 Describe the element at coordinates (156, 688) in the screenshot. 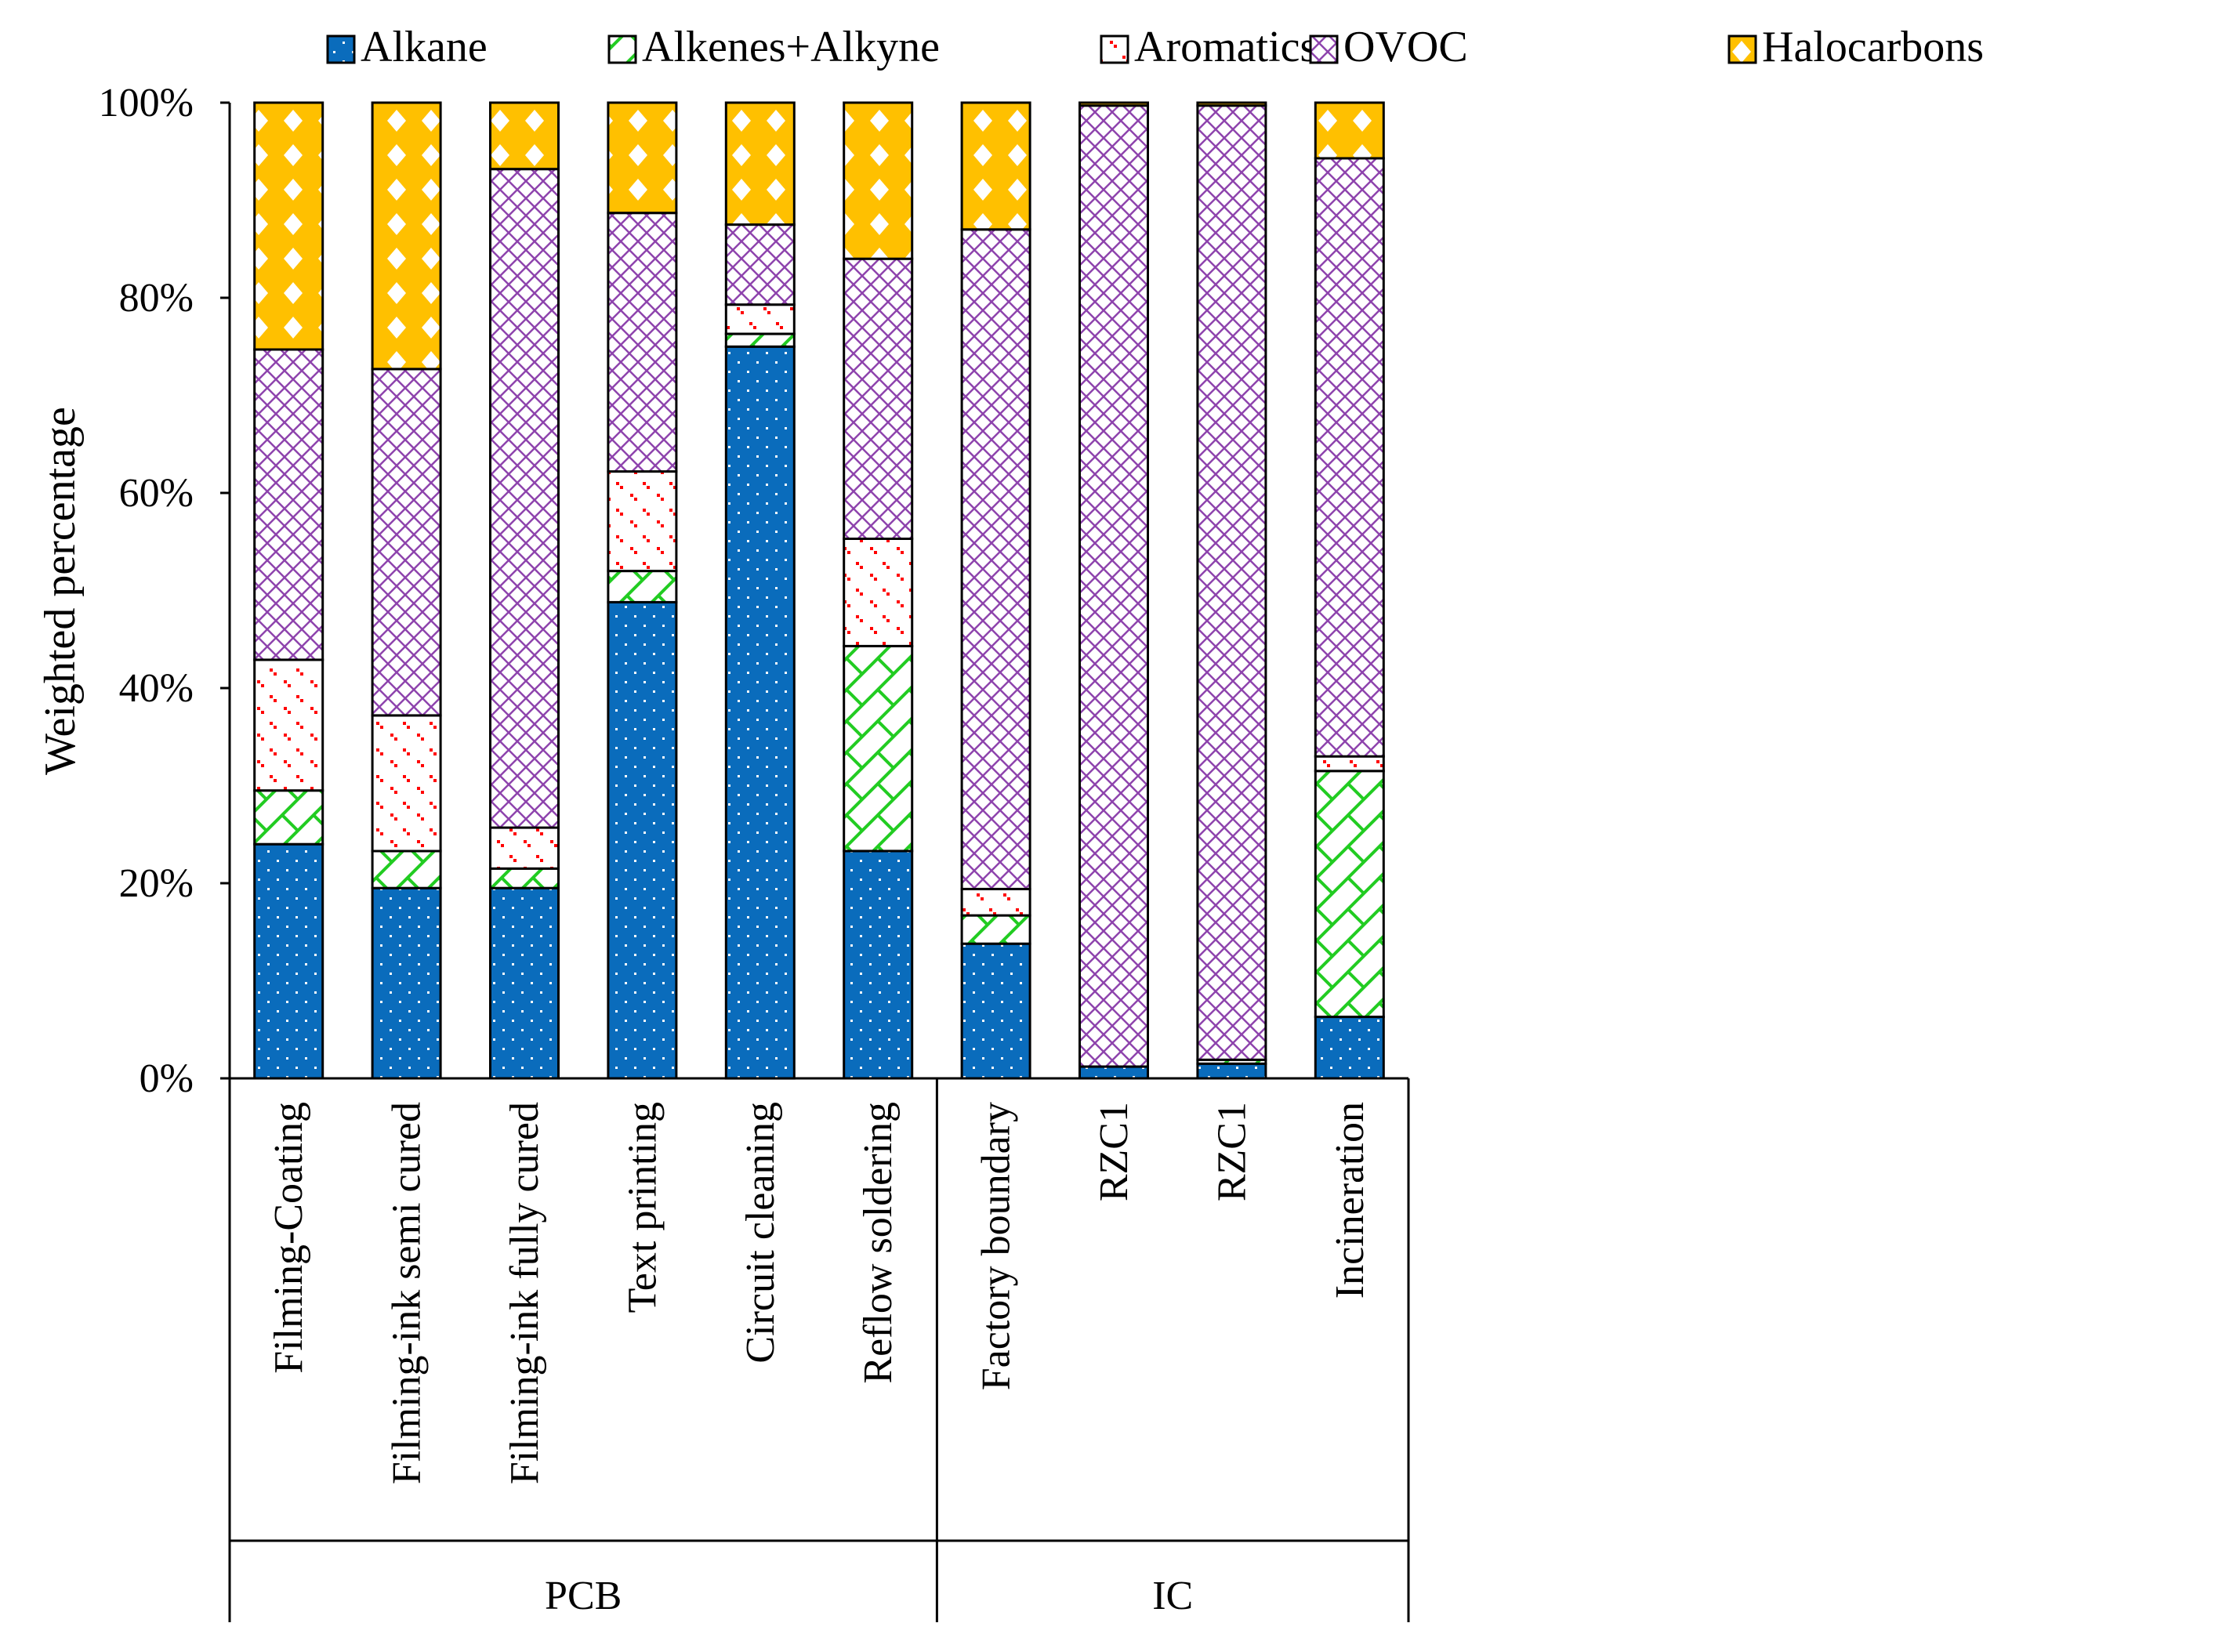

I see `y-tick-label: 40%` at that location.